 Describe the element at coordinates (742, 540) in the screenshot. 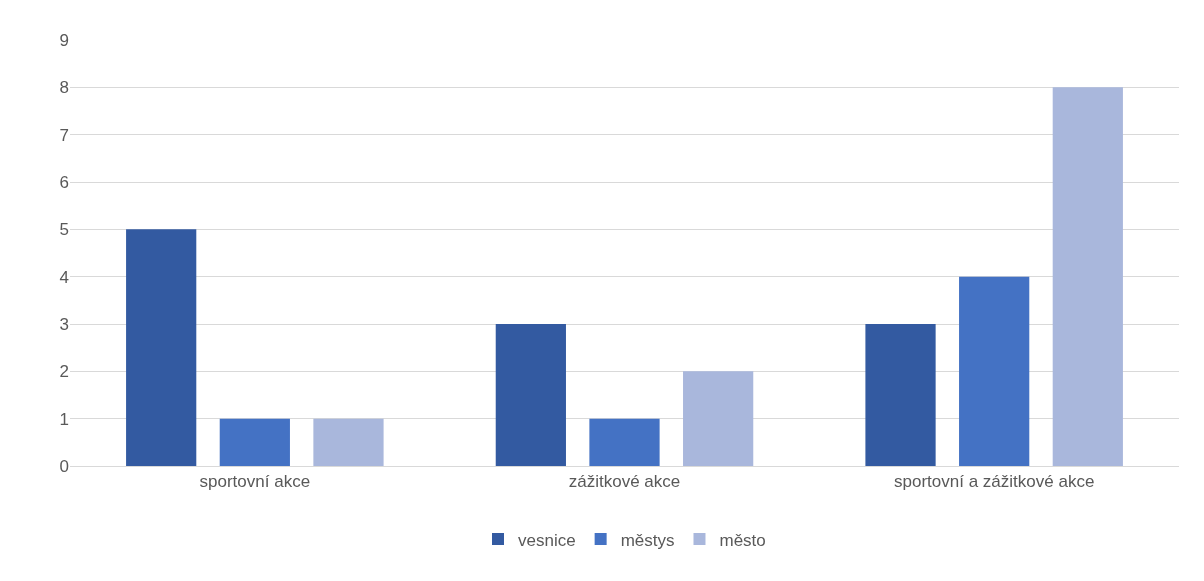

I see `legend-label: město` at that location.